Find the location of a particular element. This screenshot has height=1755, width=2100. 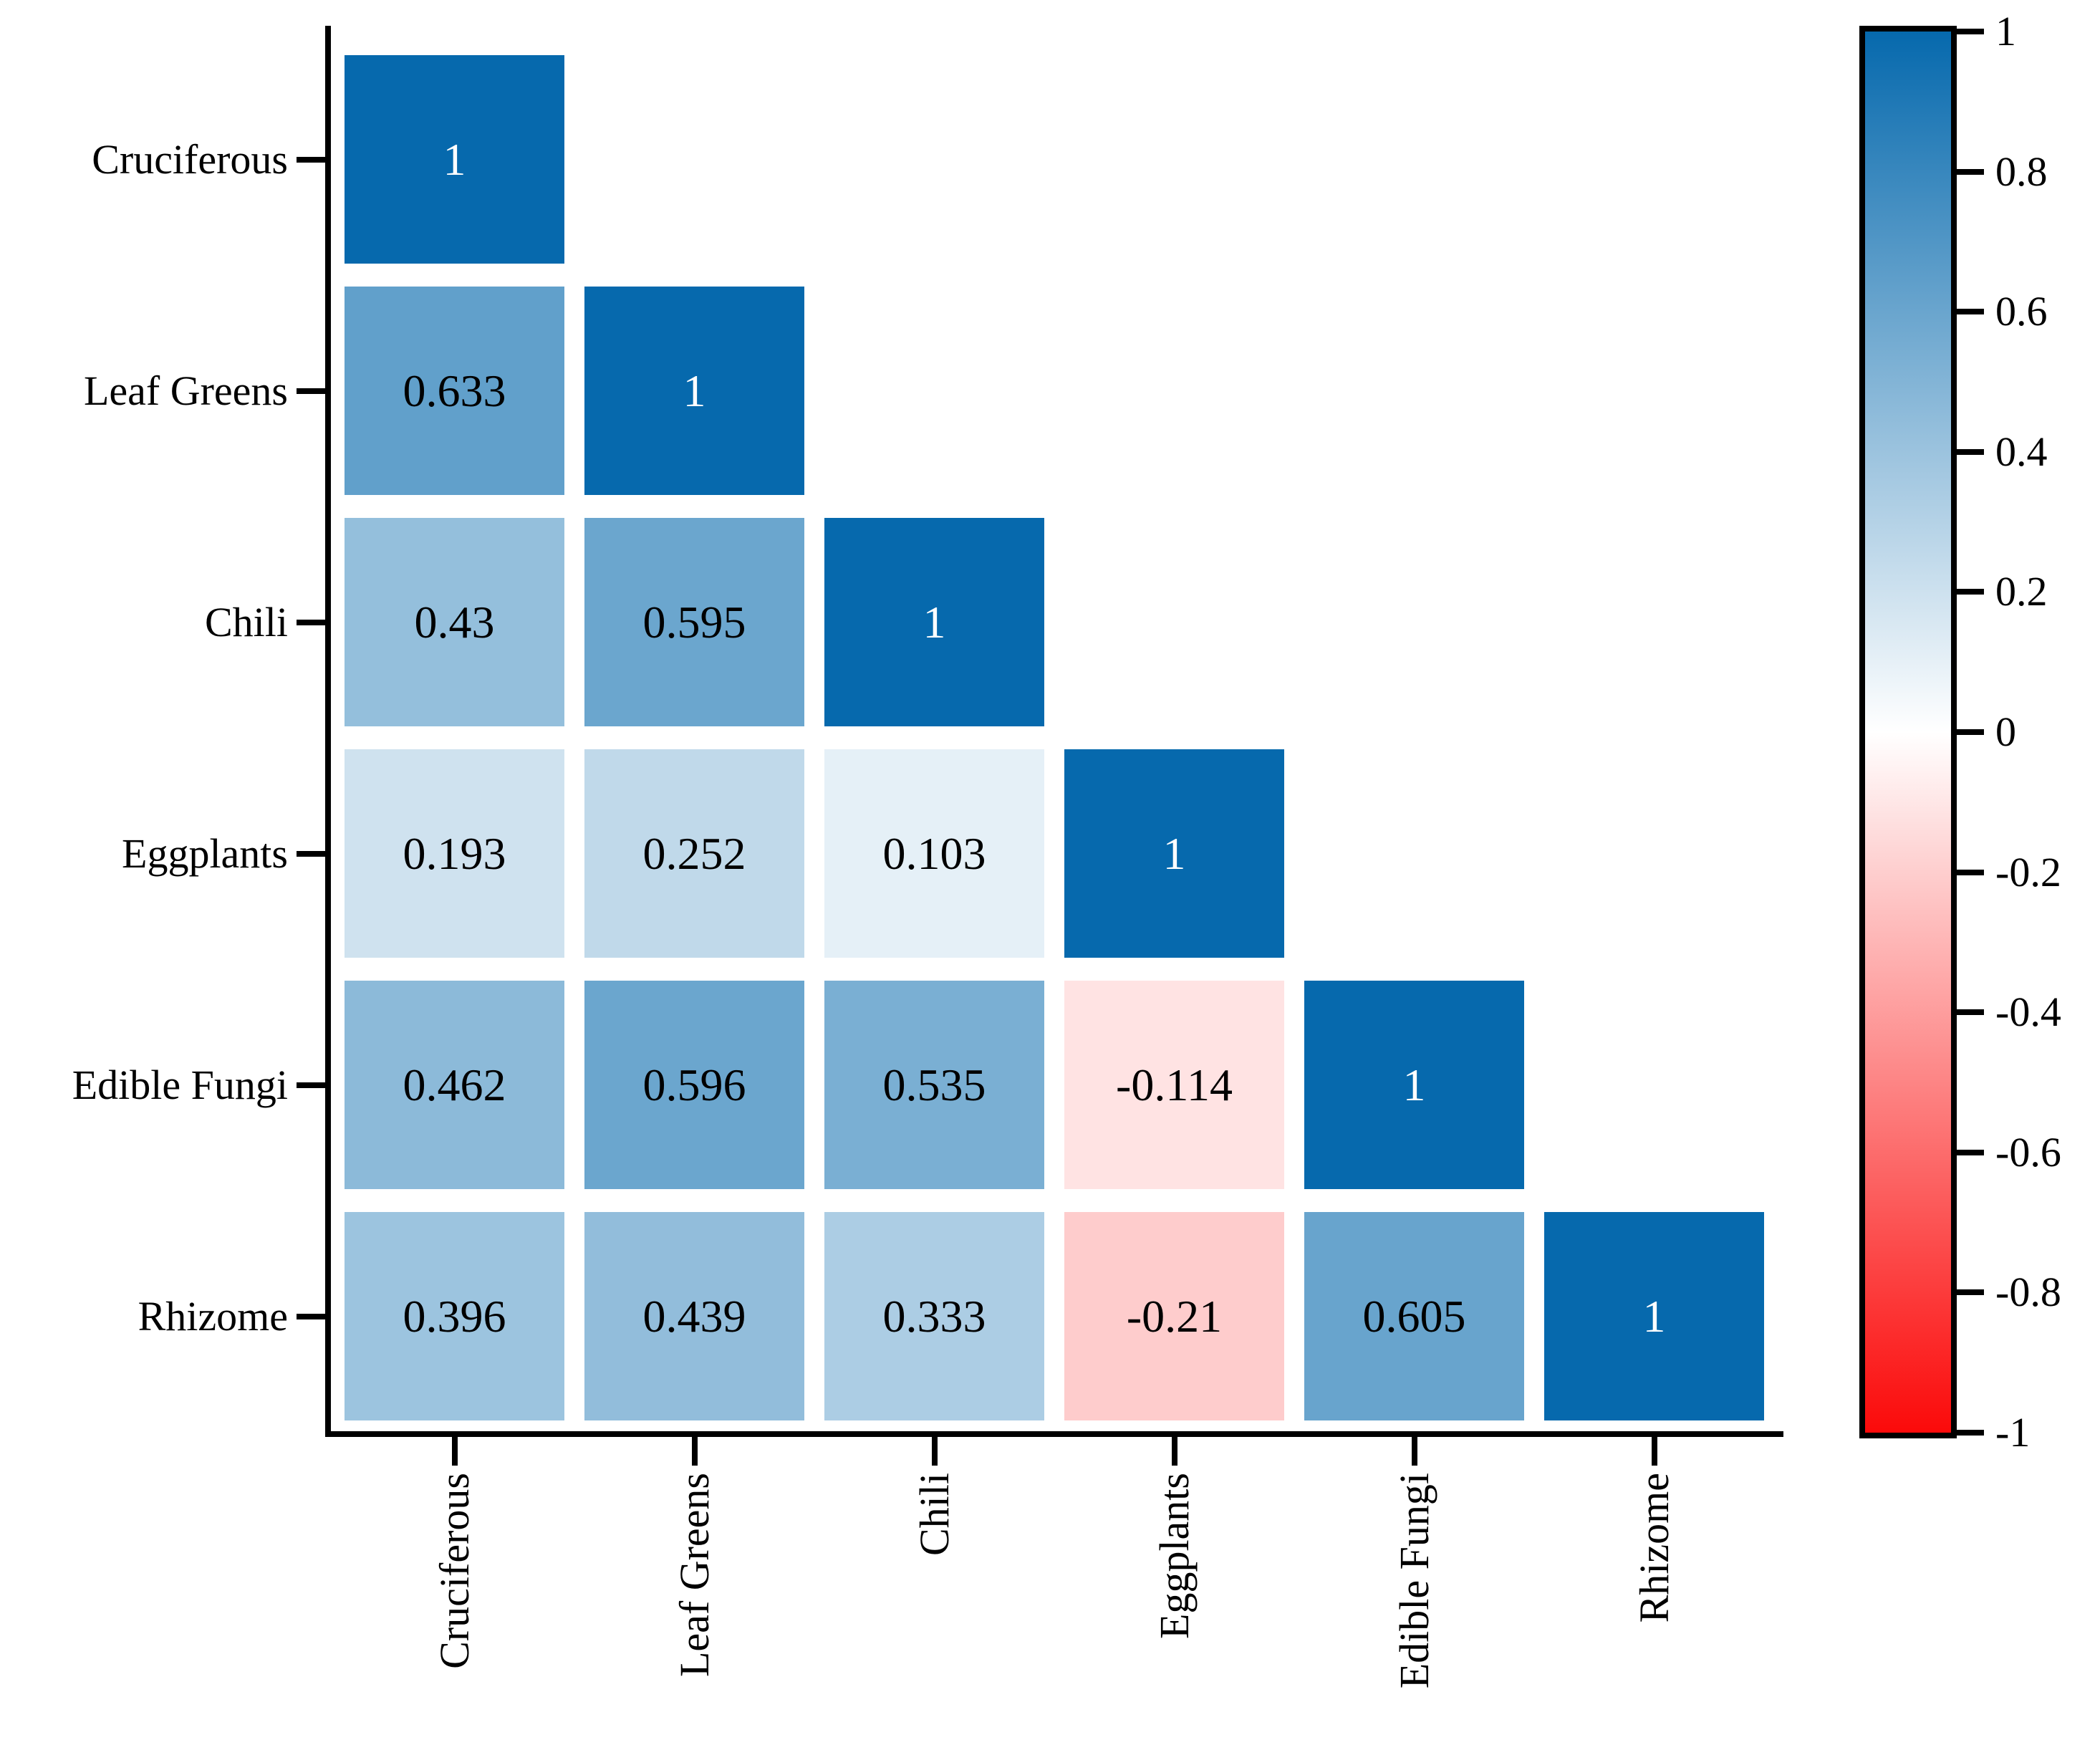

x-axis-label: Edible Fungi is located at coordinates (1413, 1581).